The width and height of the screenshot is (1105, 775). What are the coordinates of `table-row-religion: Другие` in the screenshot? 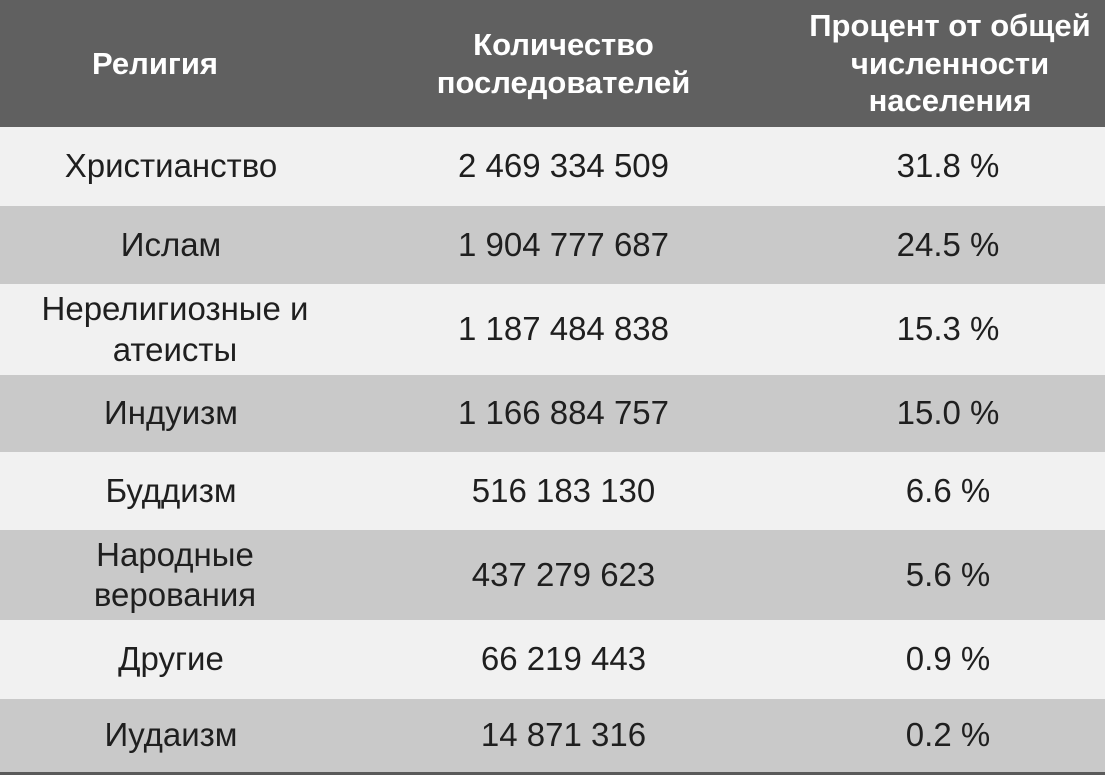 It's located at (175, 659).